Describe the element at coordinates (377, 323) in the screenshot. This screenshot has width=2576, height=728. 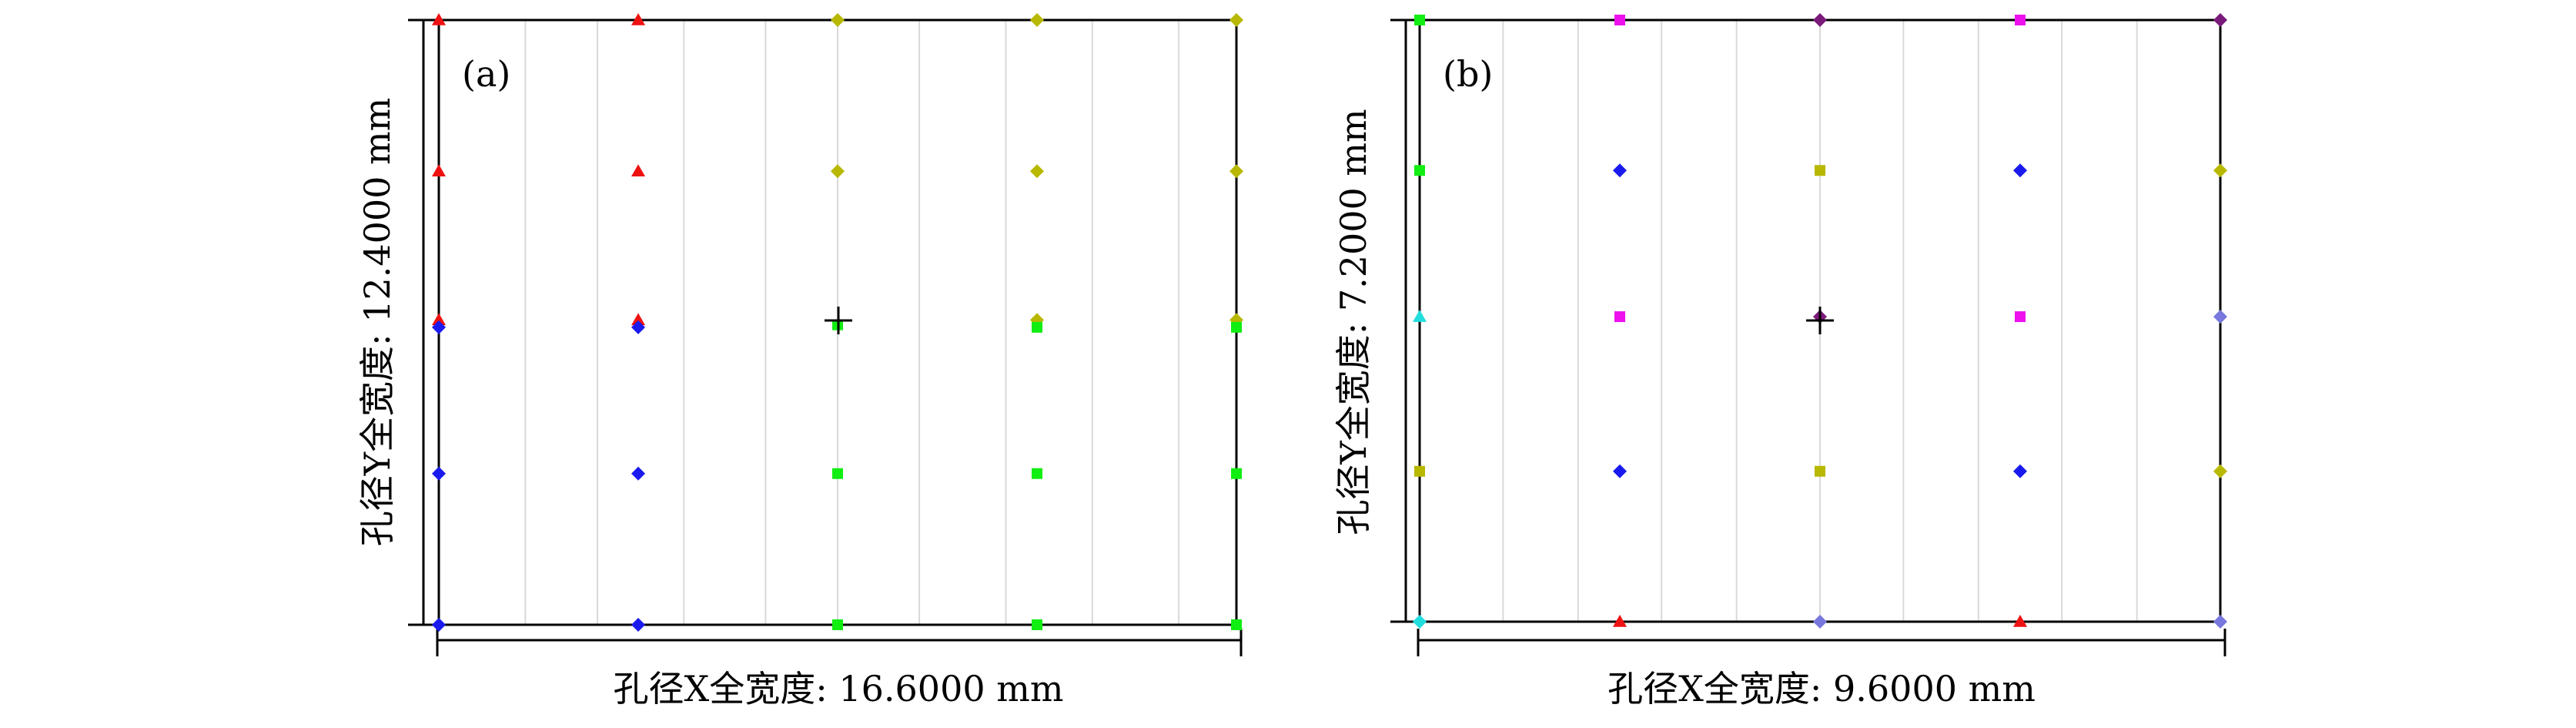
I see `panel-a-y-axis-title: 孔径Y全宽度: 12.4000 mm` at that location.